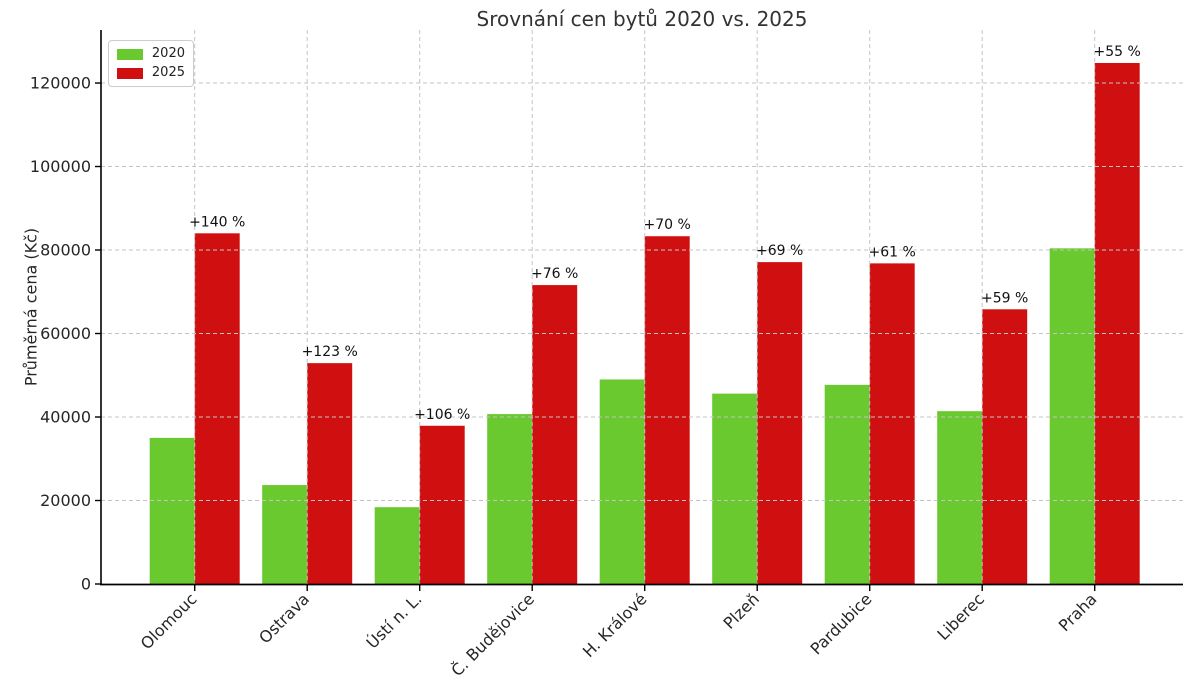 The height and width of the screenshot is (695, 1199). What do you see at coordinates (168, 53) in the screenshot?
I see `legend-label-2020: 2020` at bounding box center [168, 53].